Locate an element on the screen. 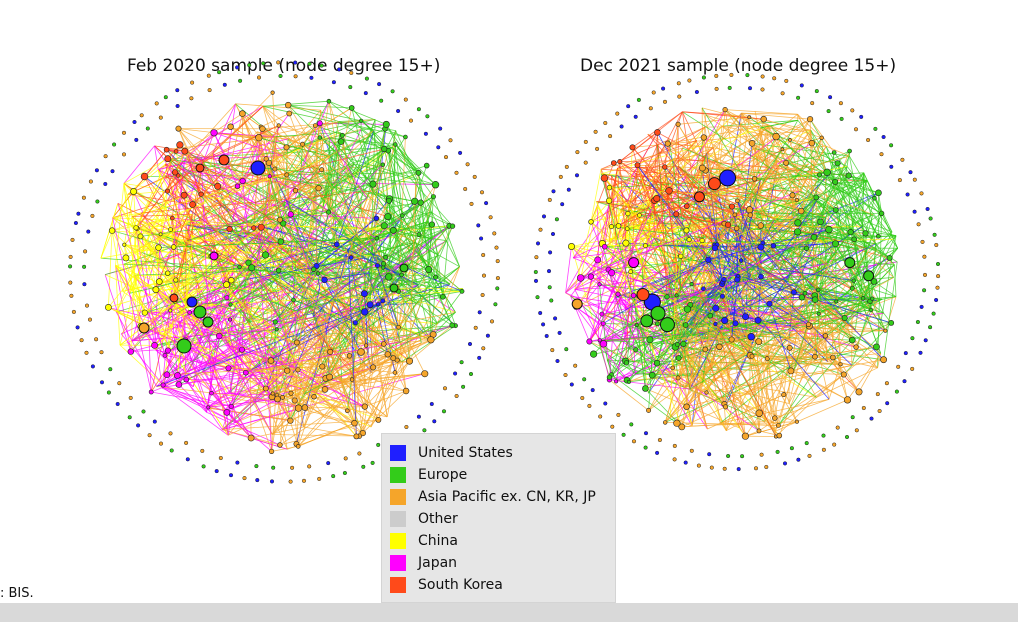  legend-label-united-states: United States is located at coordinates (465, 453).